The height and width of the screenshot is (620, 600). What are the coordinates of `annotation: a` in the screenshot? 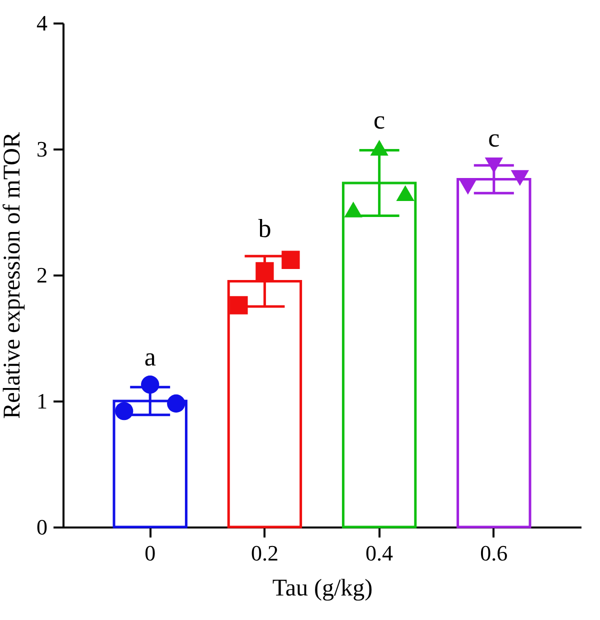 It's located at (150, 357).